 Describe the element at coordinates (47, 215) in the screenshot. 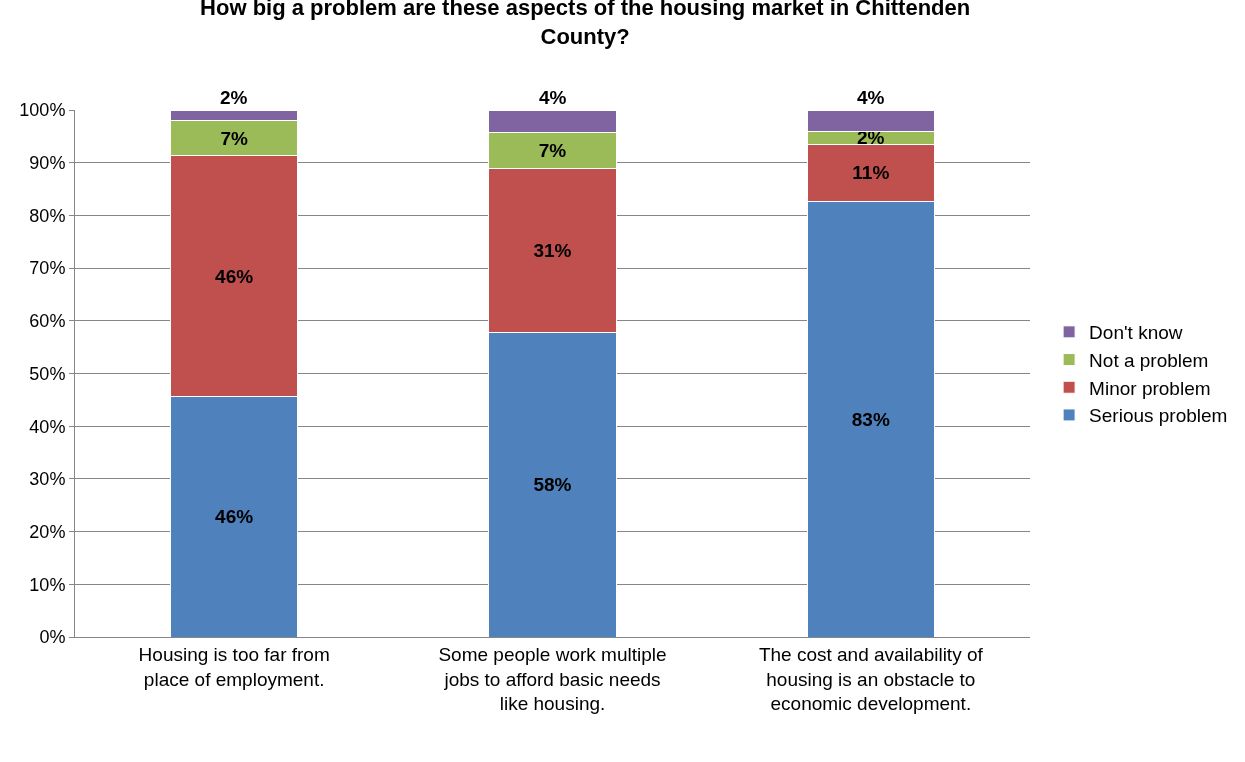

I see `y-tick-label: 80%` at that location.